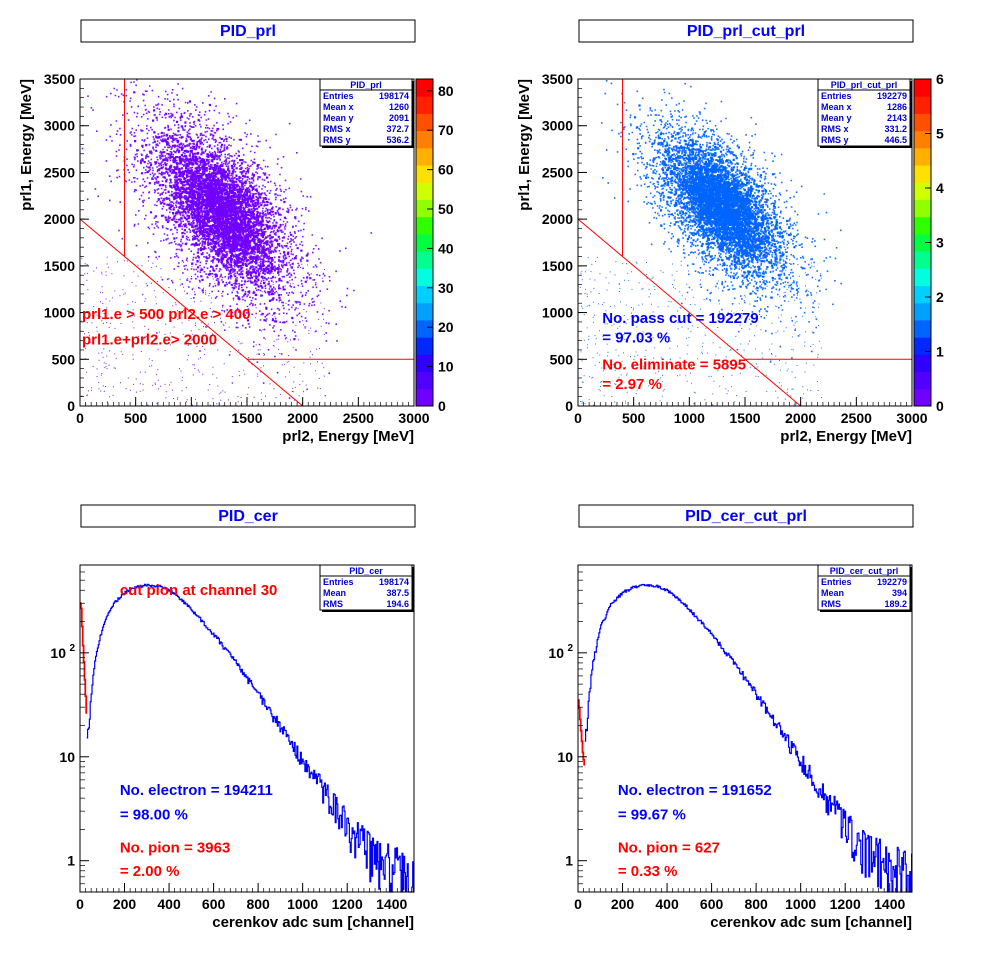 The image size is (996, 972). Describe the element at coordinates (524, 145) in the screenshot. I see `y-axis-label: prl1, Energy [MeV]` at that location.